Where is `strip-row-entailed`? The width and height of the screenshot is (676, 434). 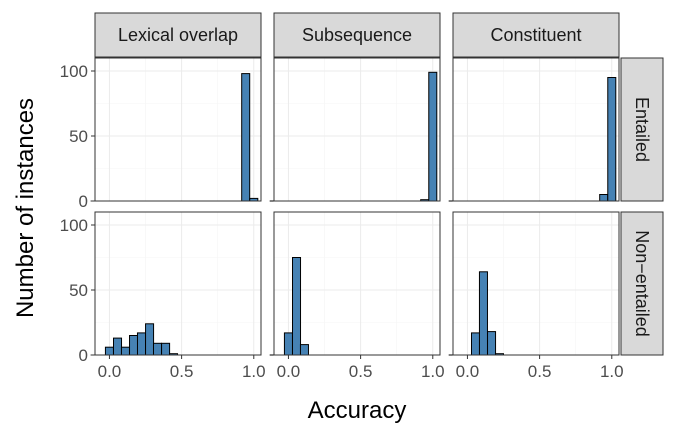
strip-row-entailed is located at coordinates (642, 129).